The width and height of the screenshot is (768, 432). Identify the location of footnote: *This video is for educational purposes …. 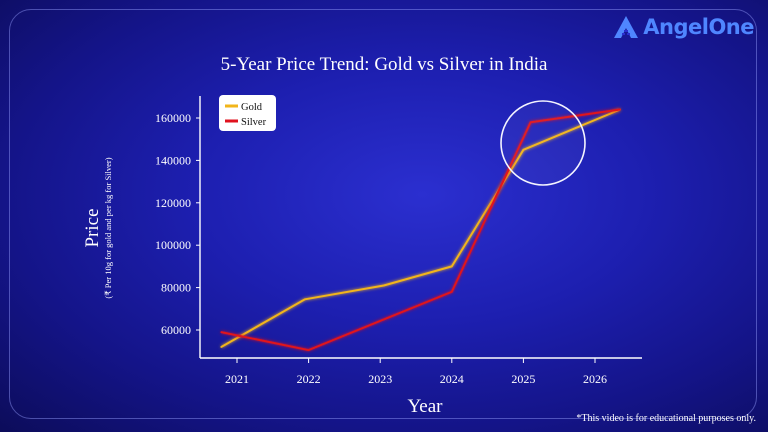
(666, 418).